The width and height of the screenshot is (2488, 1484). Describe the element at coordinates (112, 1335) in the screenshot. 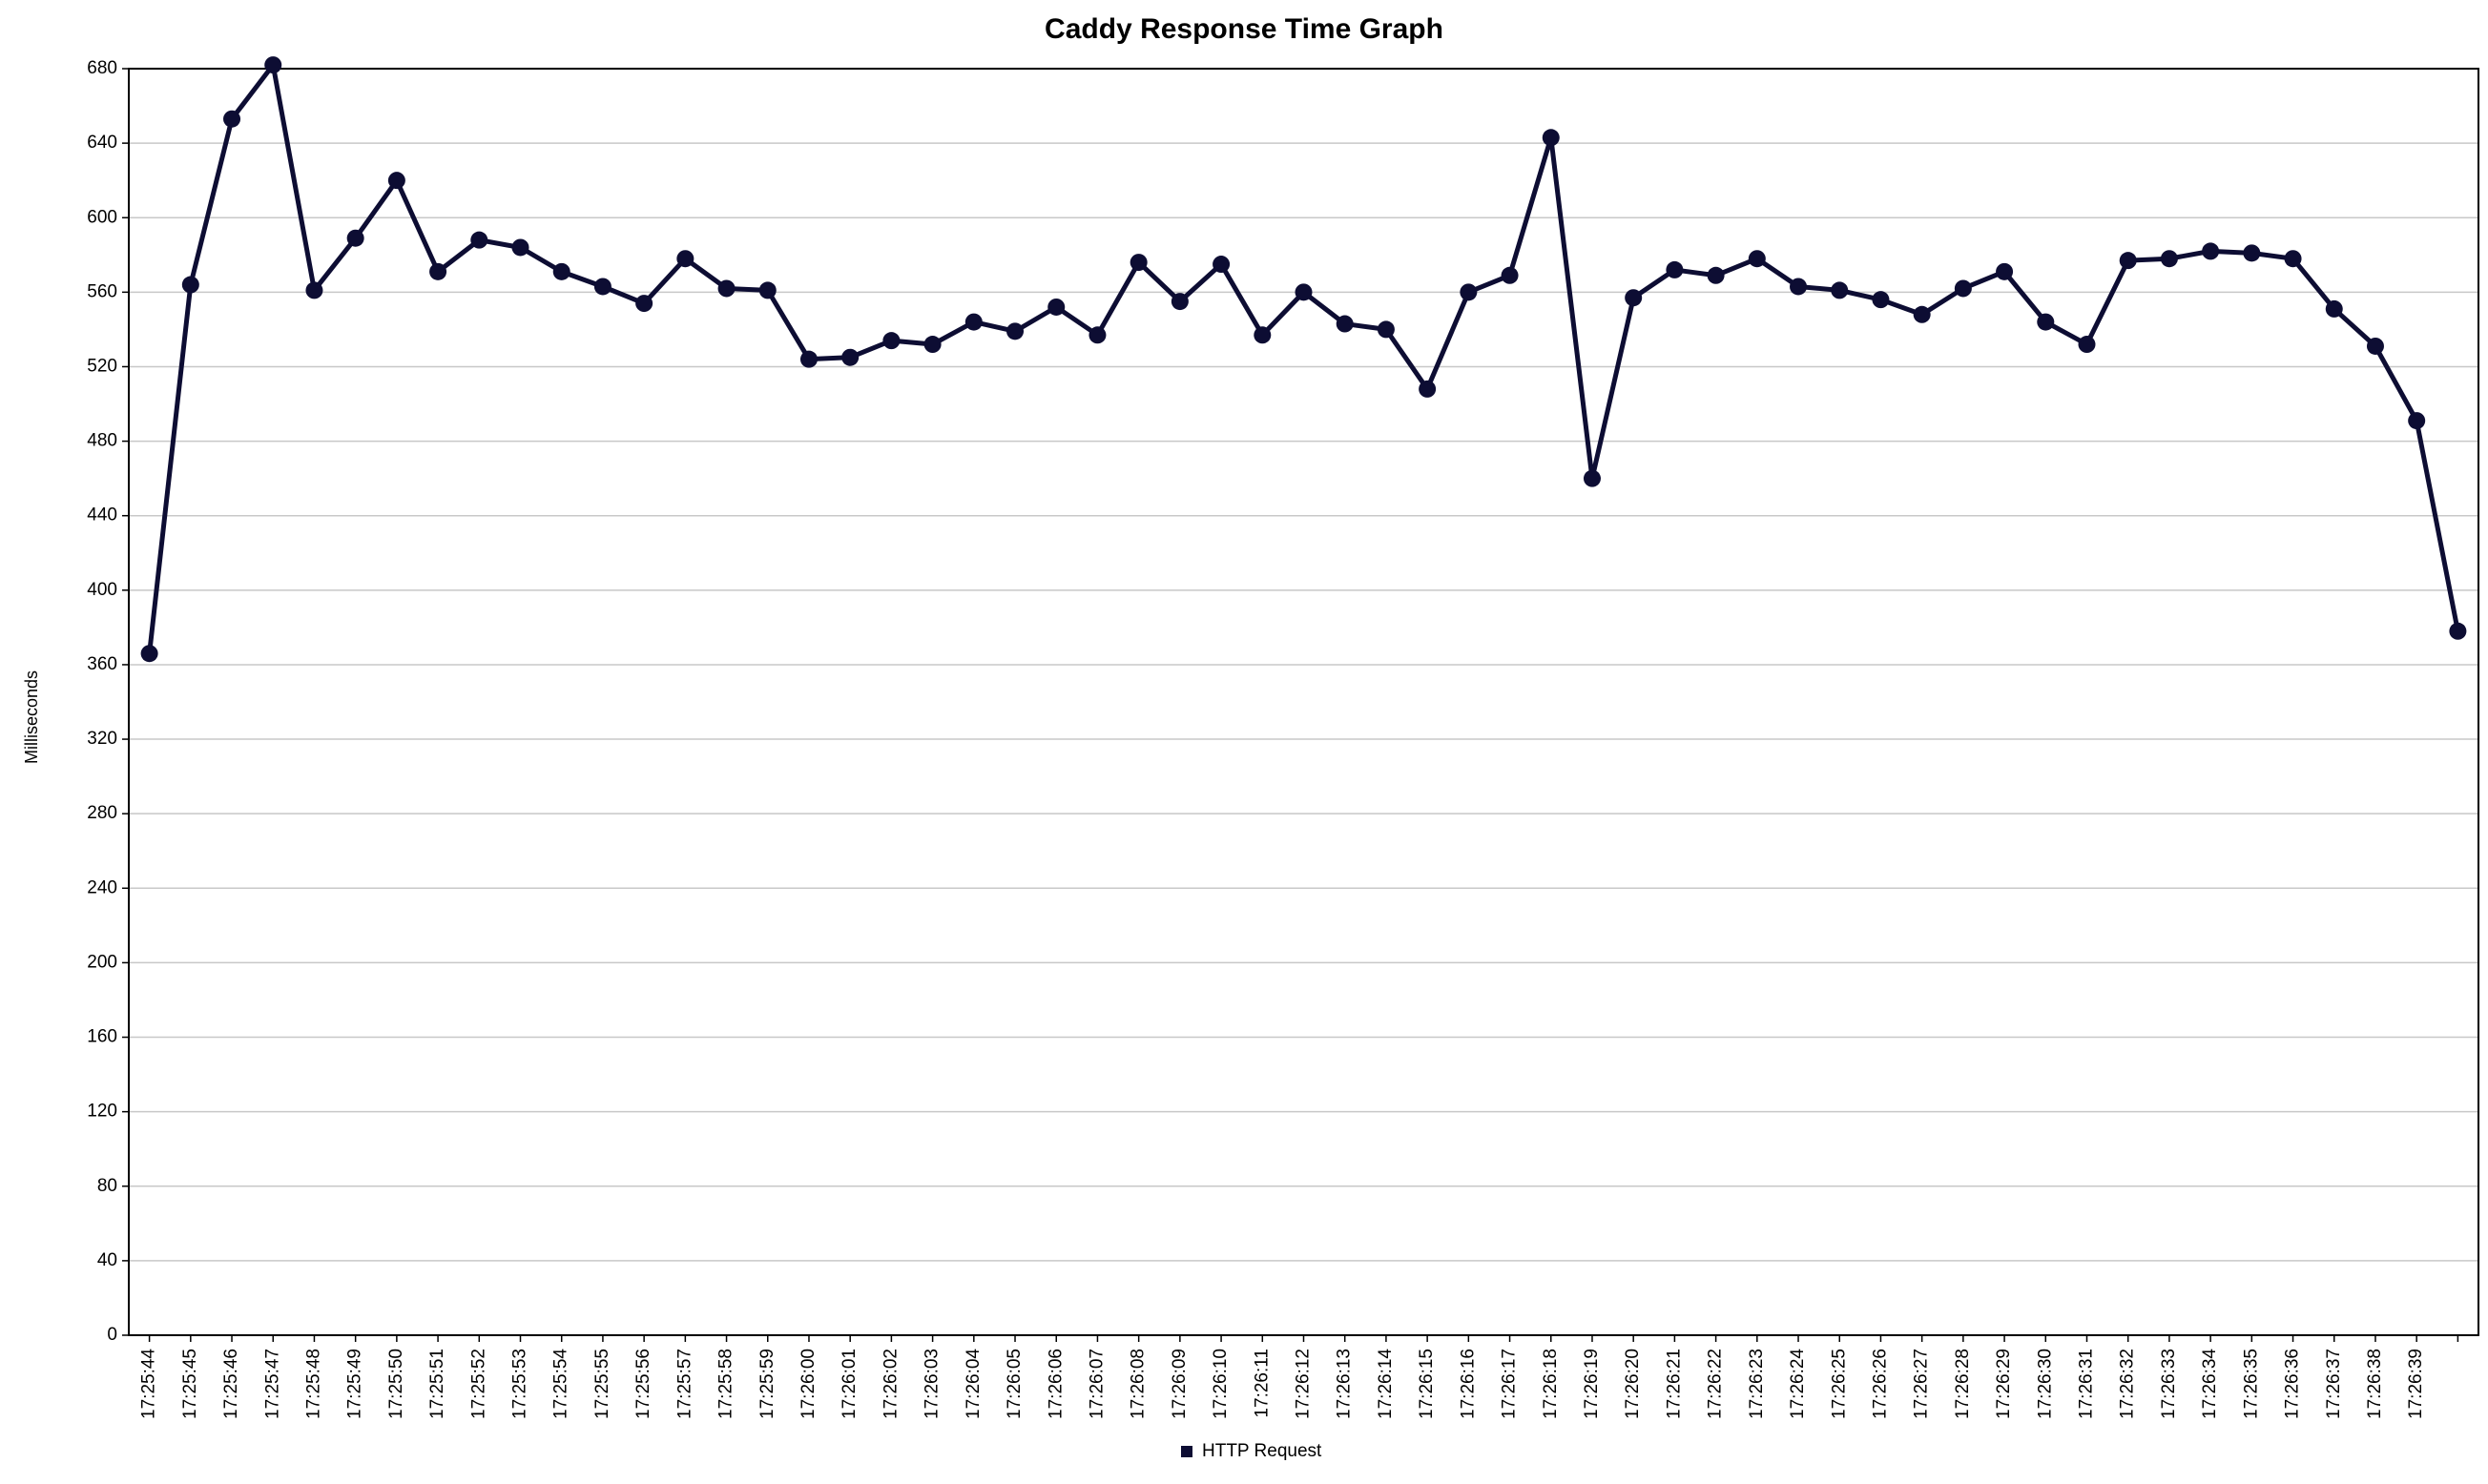

I see `y-tick-label: 0` at that location.